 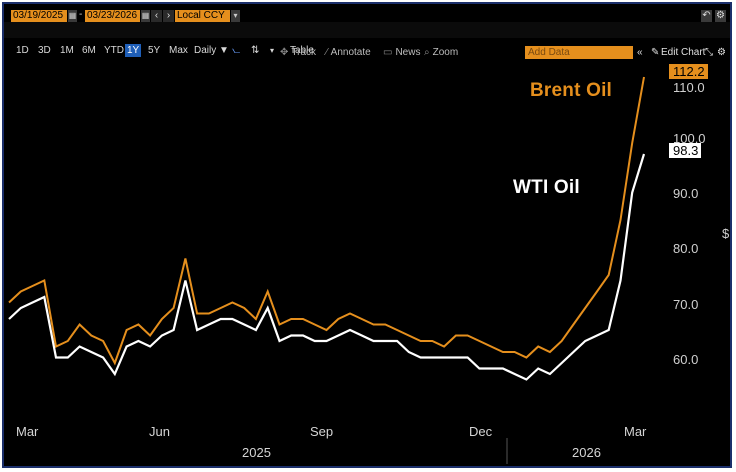 What do you see at coordinates (284, 52) in the screenshot?
I see `crosshair-icon: ✥` at bounding box center [284, 52].